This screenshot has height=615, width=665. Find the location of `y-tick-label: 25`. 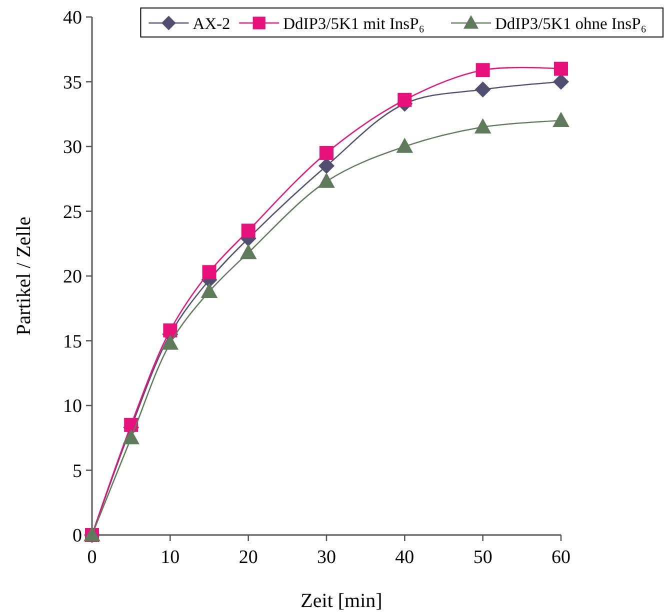

y-tick-label: 25 is located at coordinates (72, 212).